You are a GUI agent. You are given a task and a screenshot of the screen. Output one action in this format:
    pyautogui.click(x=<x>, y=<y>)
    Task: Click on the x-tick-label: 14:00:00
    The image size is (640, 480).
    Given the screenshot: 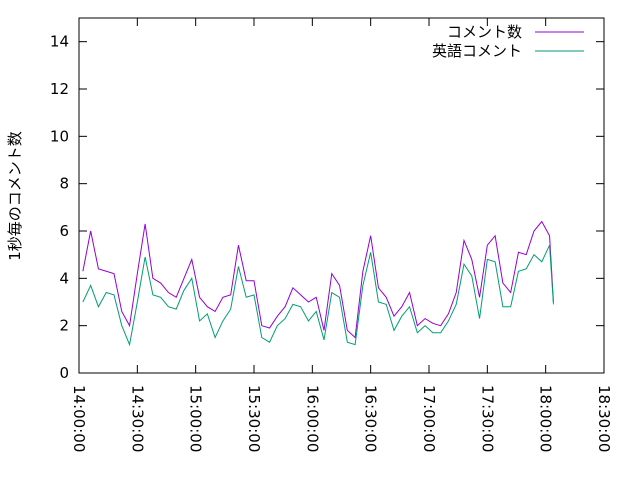 What is the action you would take?
    pyautogui.click(x=79, y=418)
    